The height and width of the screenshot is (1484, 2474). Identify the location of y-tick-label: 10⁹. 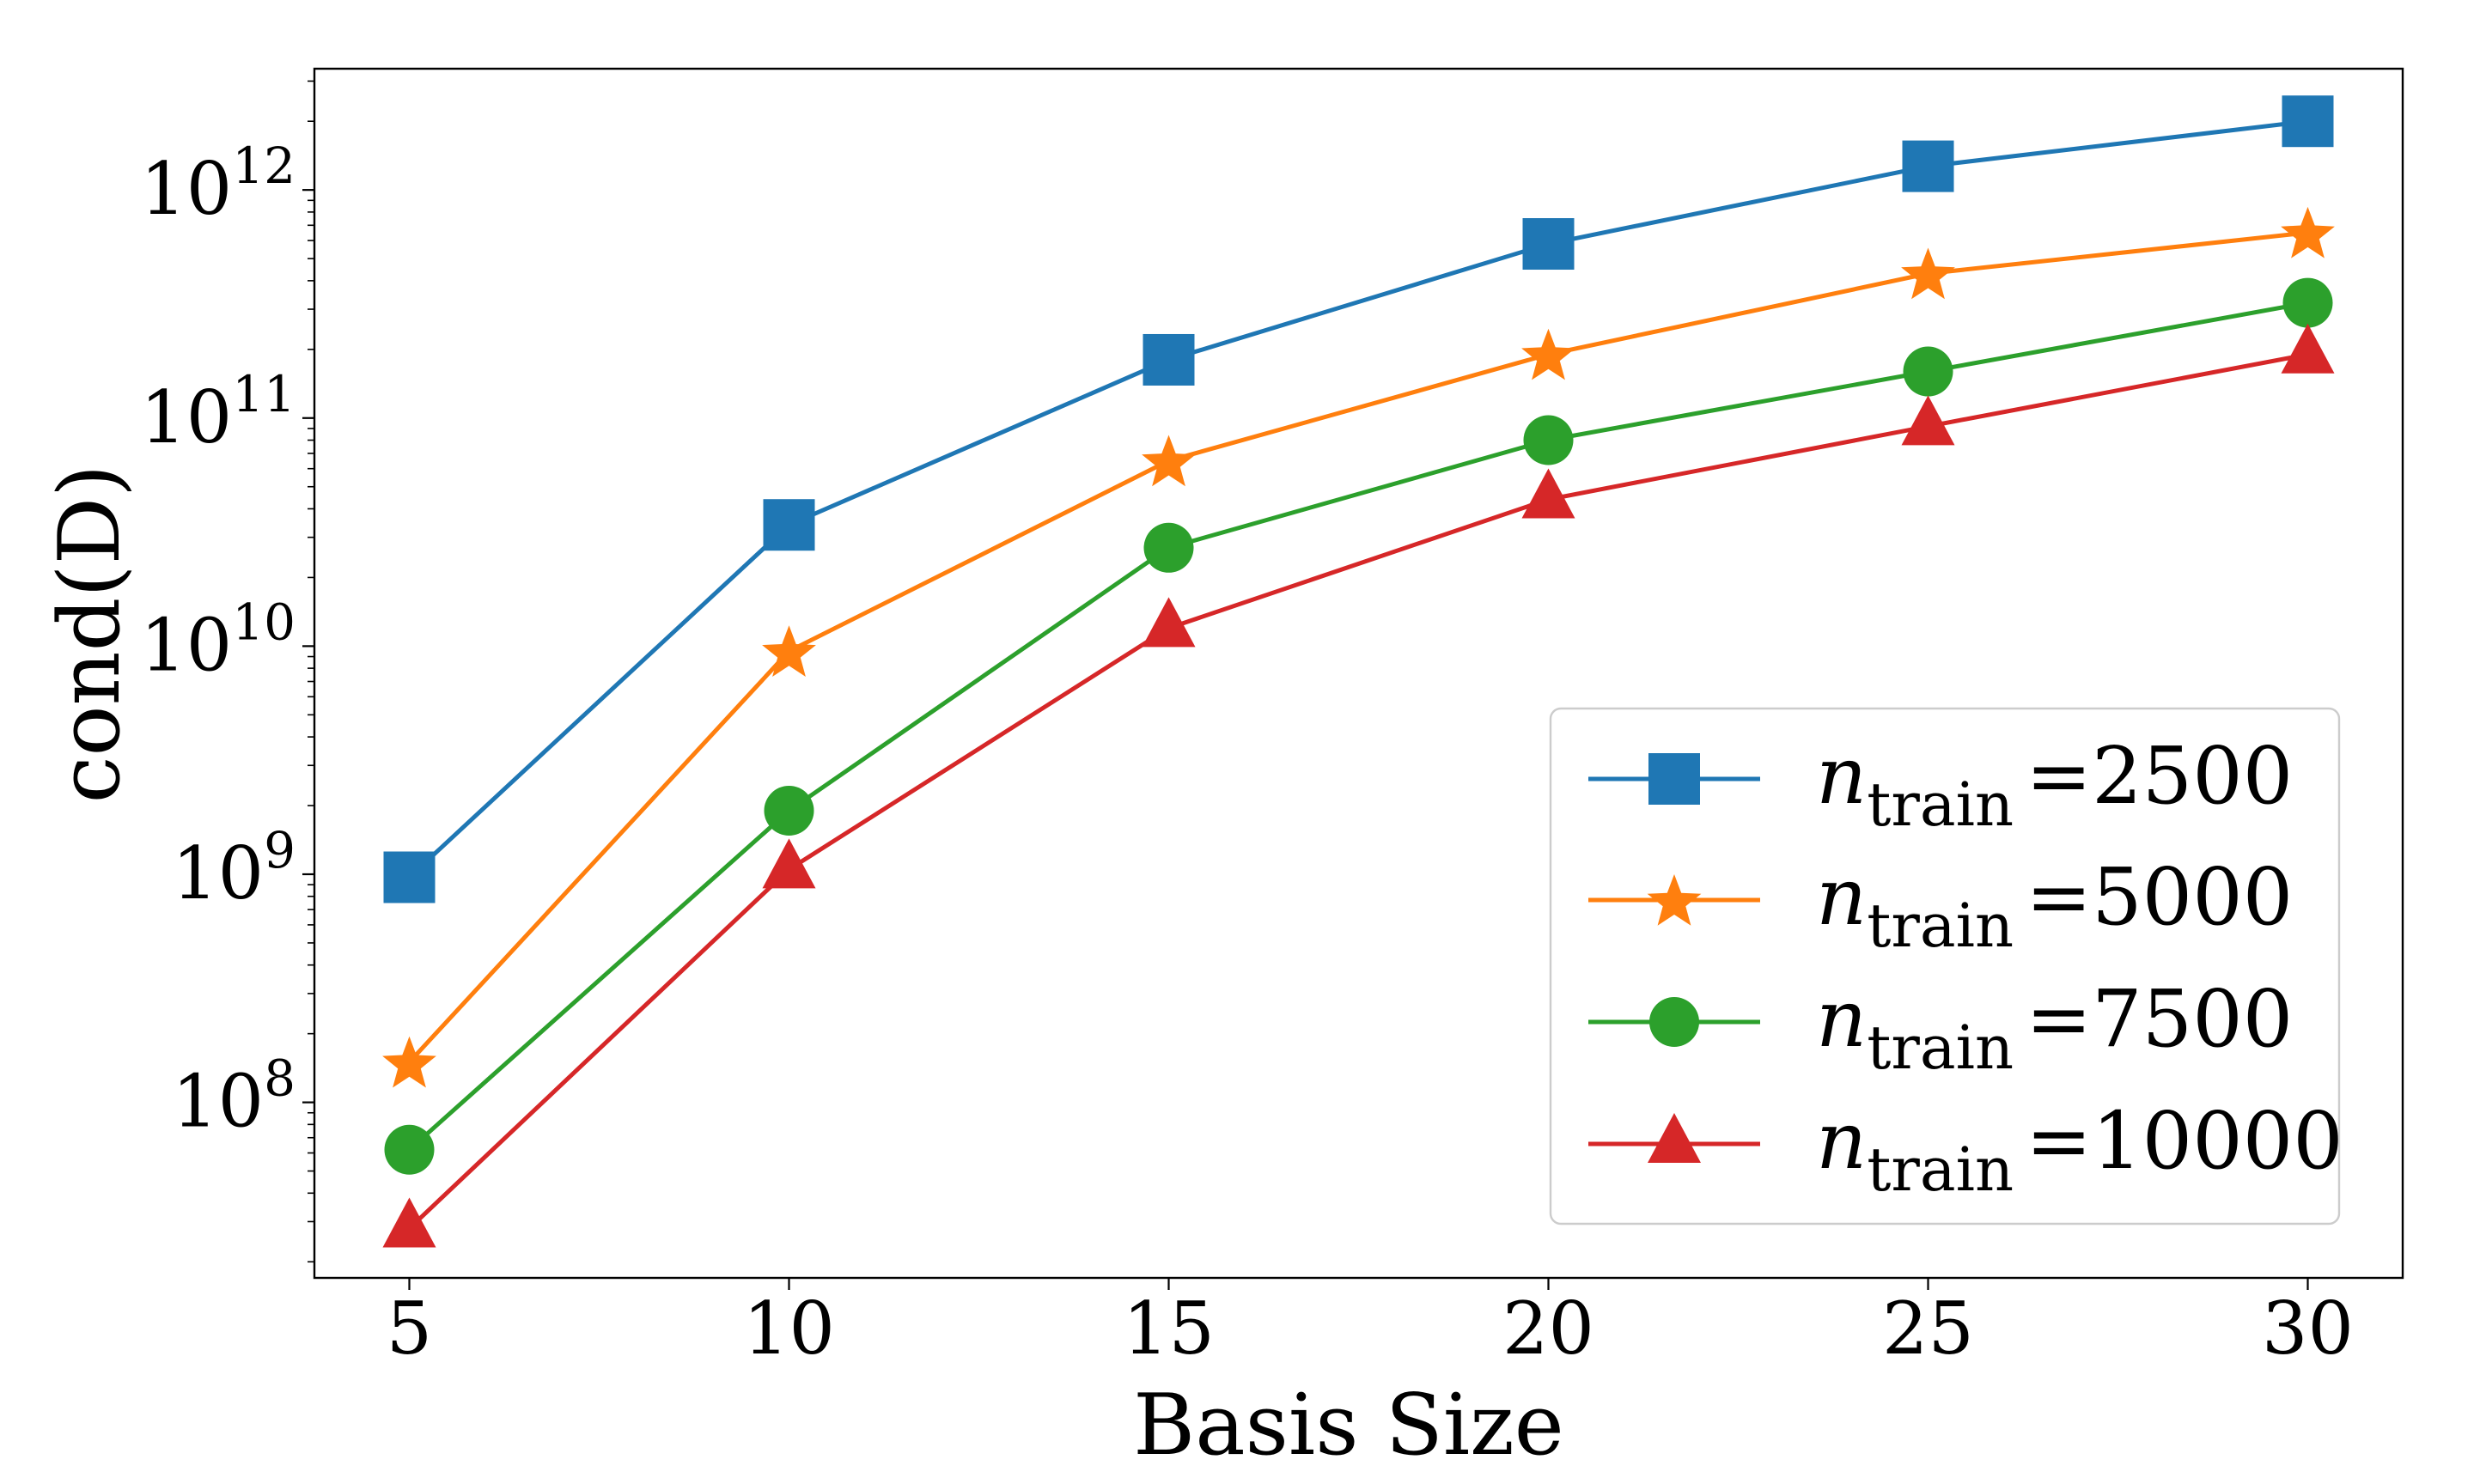
(234, 868).